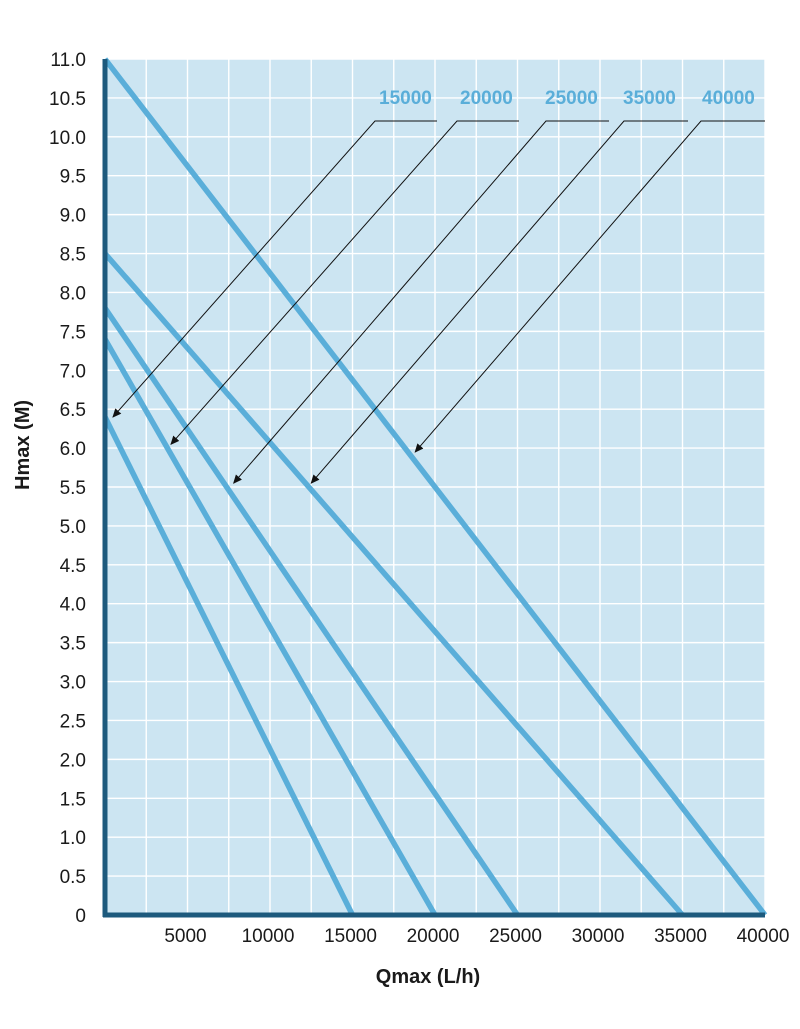  Describe the element at coordinates (73, 449) in the screenshot. I see `y-tick-label: 6.0` at that location.